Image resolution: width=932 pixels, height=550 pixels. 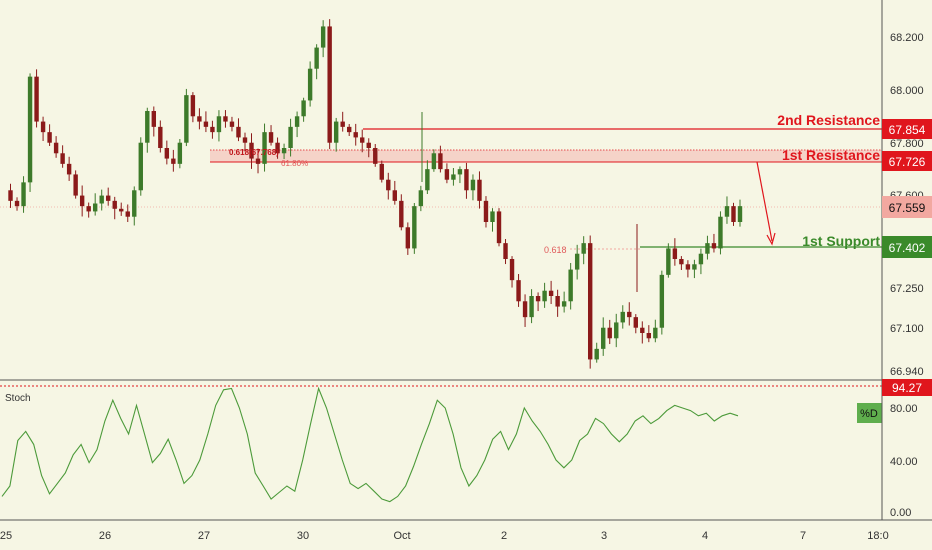 What do you see at coordinates (831, 155) in the screenshot?
I see `first-resistance-label: 1st Resistance` at bounding box center [831, 155].